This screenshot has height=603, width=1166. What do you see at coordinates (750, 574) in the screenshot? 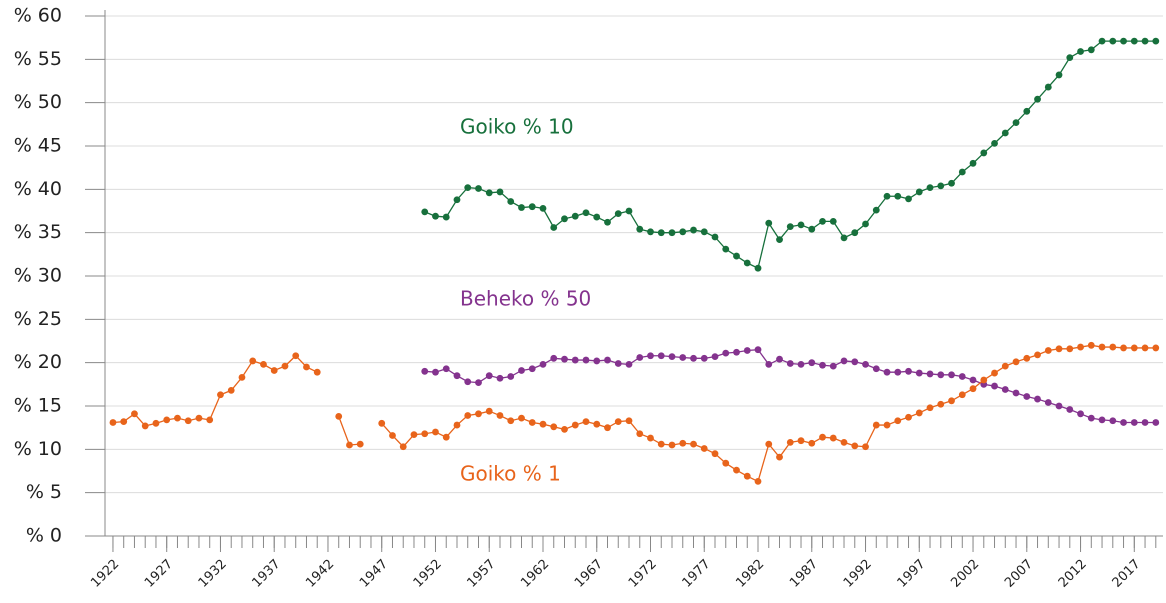
I see `x-tick-label: 1982` at bounding box center [750, 574].